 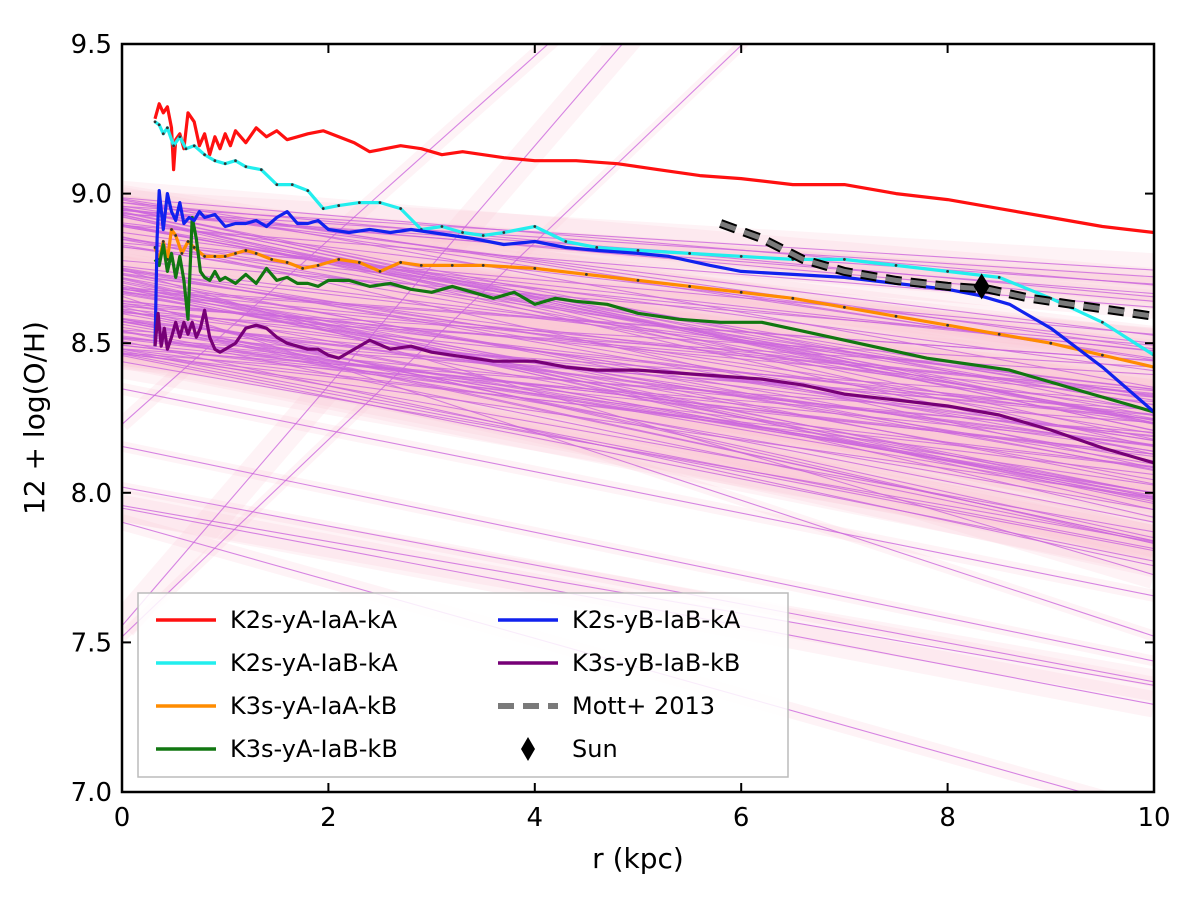 I want to click on legend-label: K2s-yA-IaA-kA, so click(x=314, y=620).